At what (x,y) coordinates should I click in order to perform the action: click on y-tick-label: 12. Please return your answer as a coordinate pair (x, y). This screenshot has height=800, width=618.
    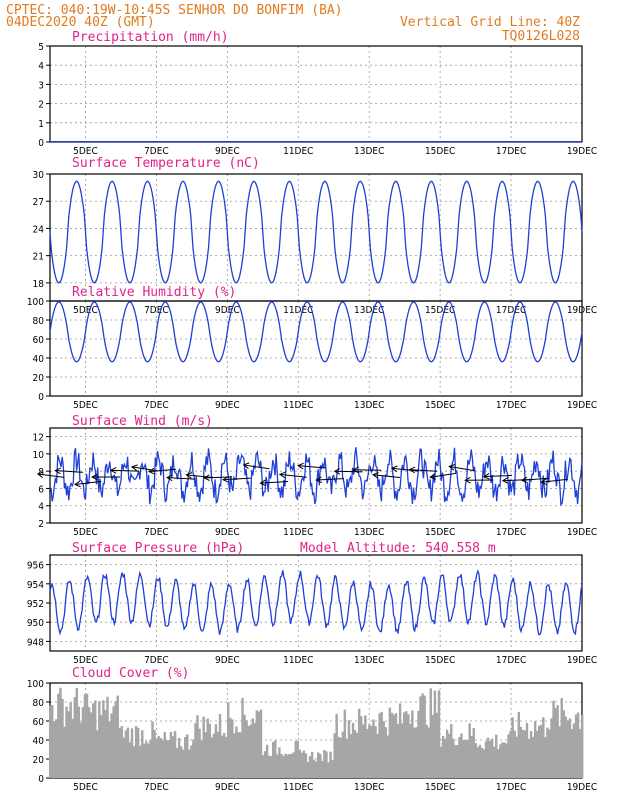
    Looking at the image, I should click on (38, 438).